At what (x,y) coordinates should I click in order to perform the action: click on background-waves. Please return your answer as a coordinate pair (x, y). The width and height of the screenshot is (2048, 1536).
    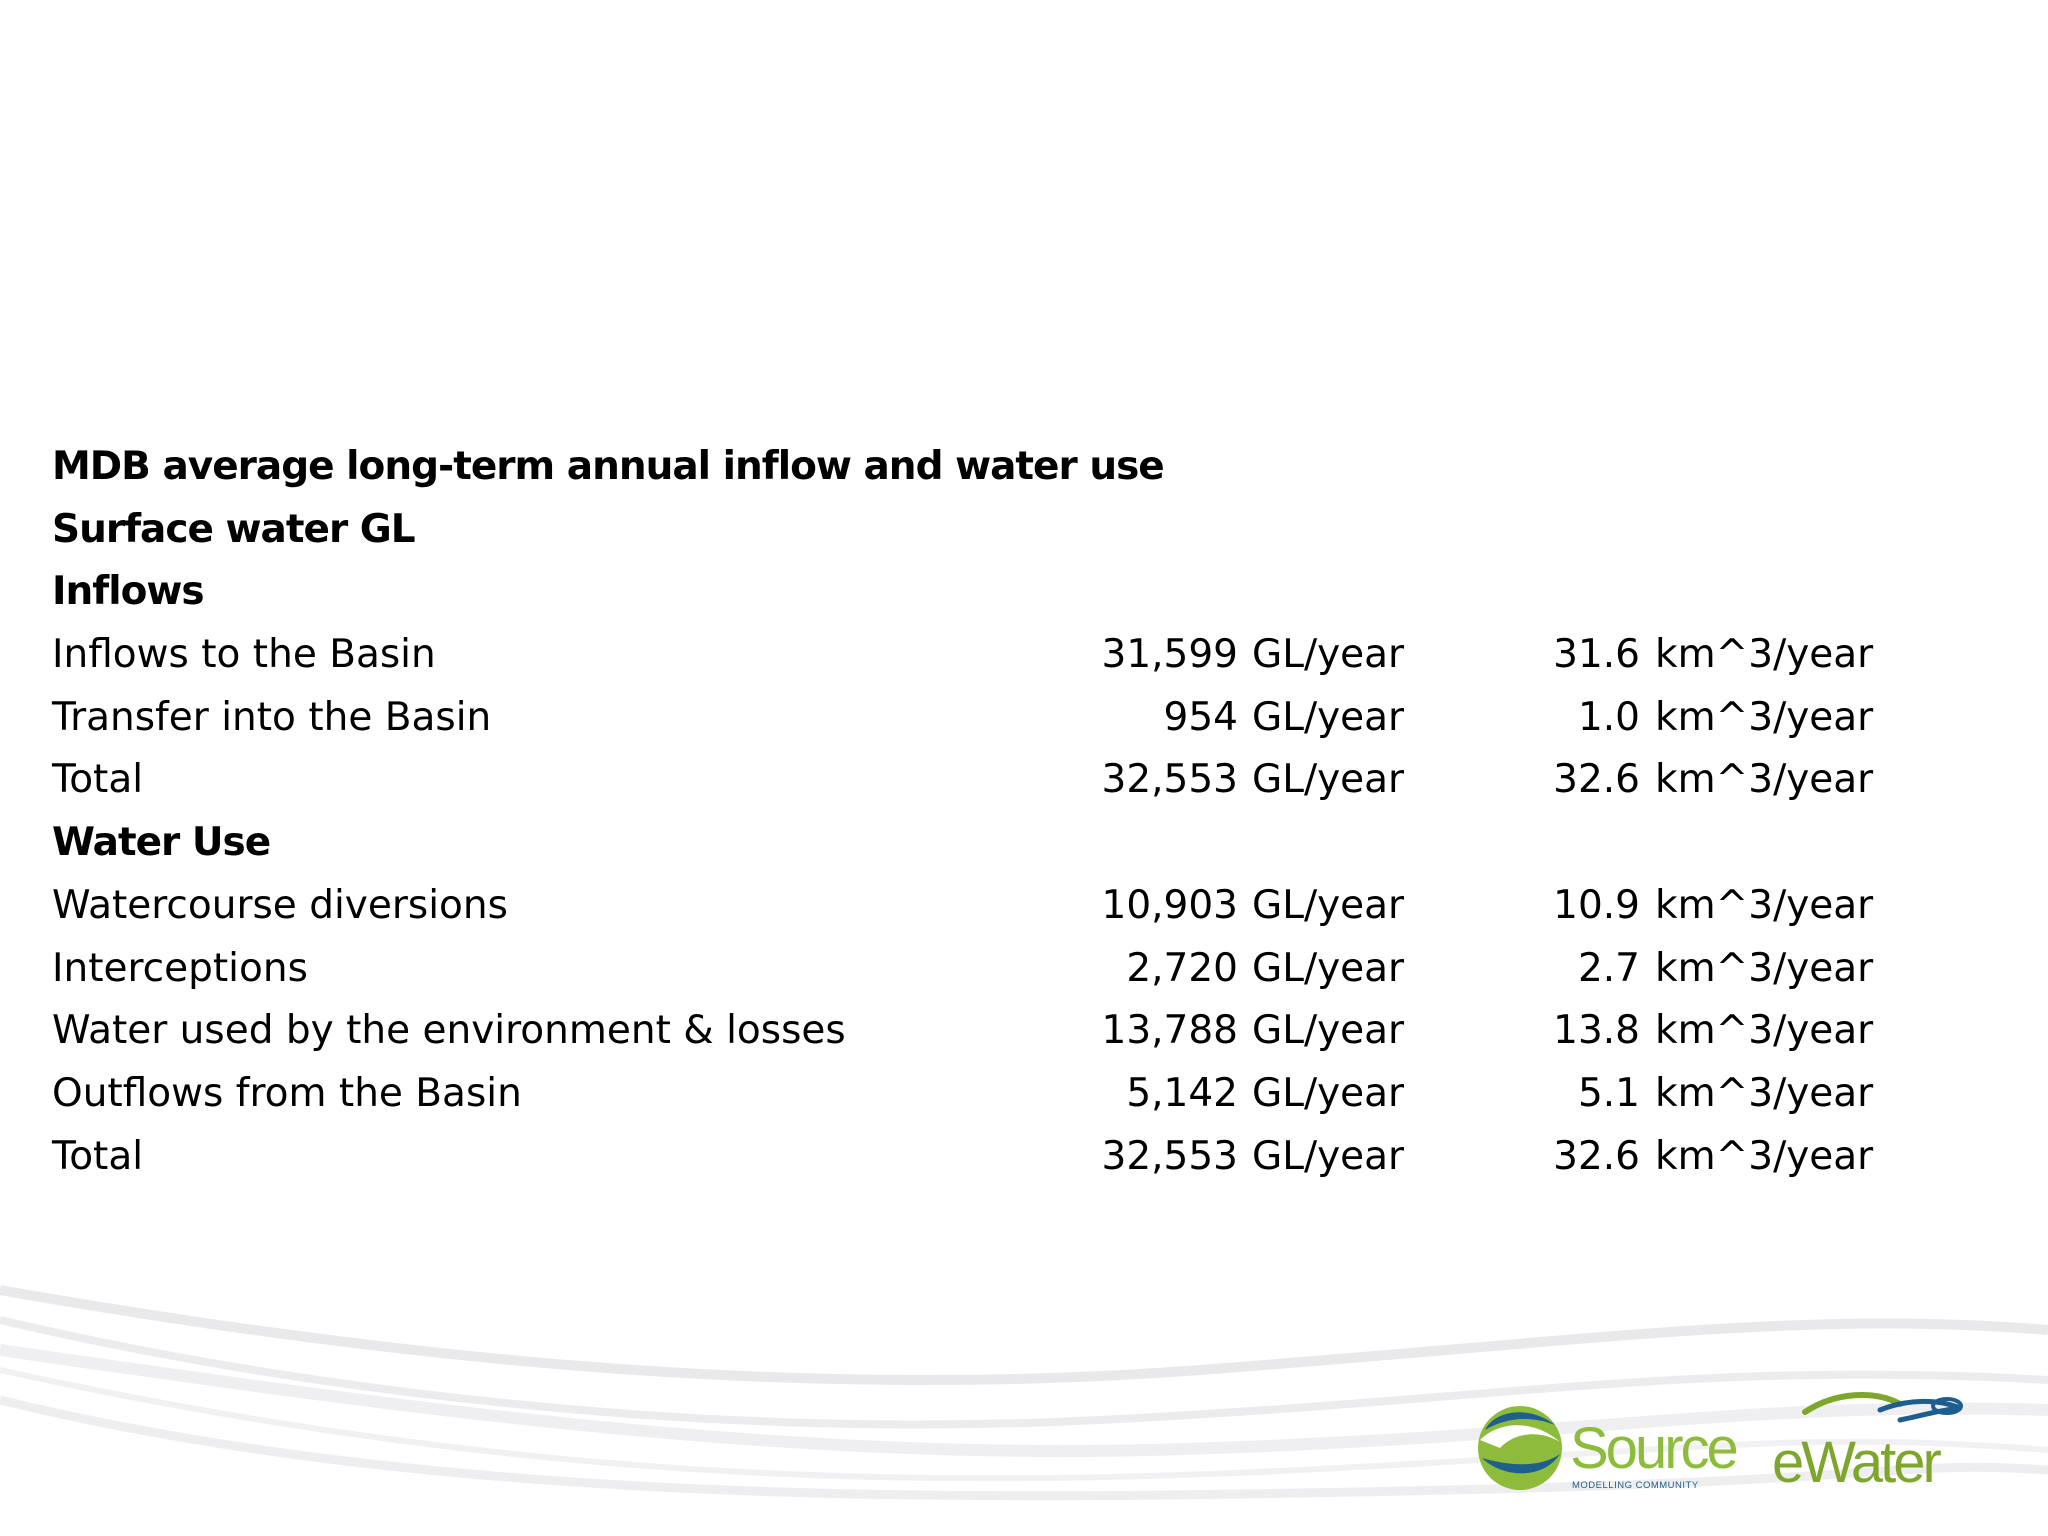
    Looking at the image, I should click on (1024, 1393).